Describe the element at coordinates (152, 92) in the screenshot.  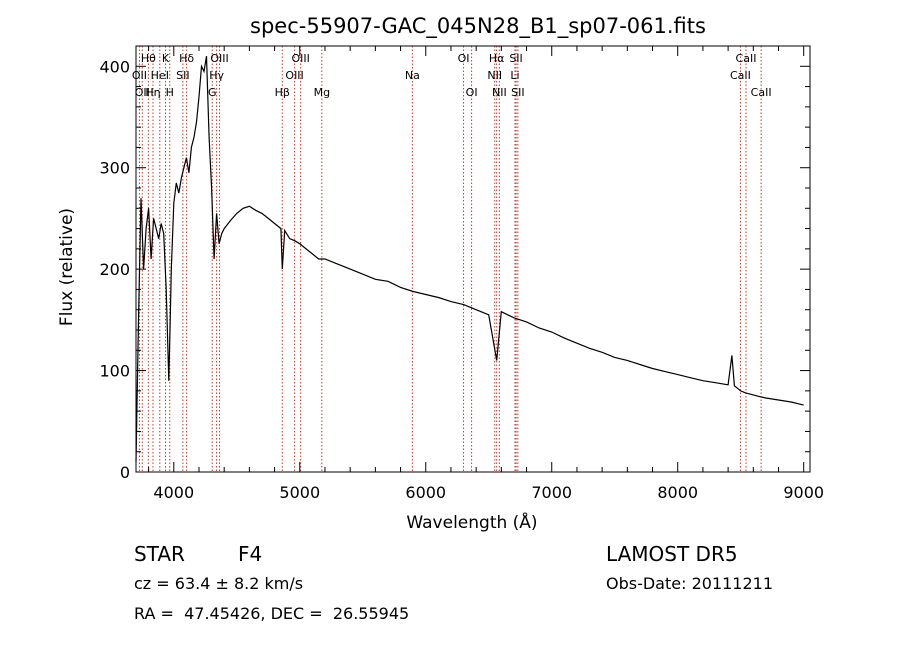
I see `emission-line-label: Hη` at that location.